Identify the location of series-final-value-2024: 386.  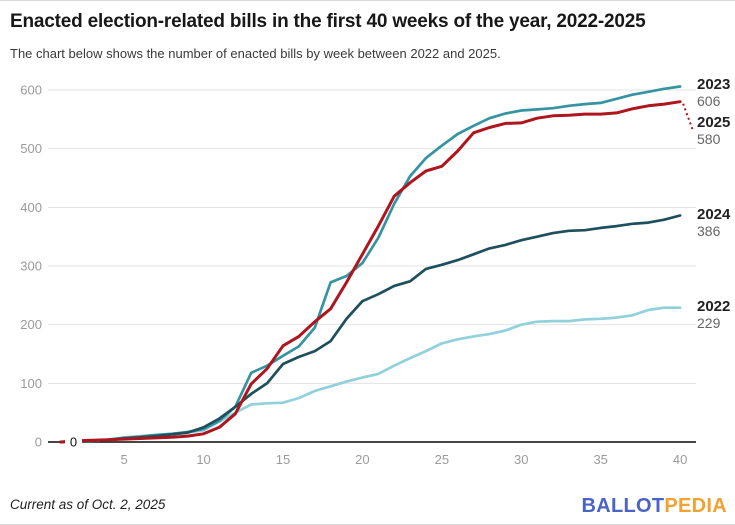
(709, 230).